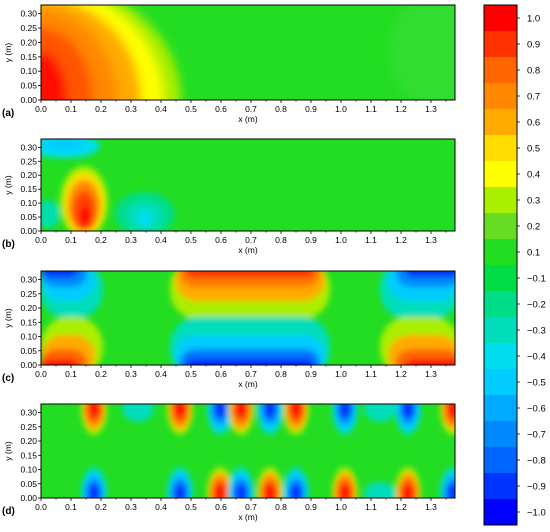 The height and width of the screenshot is (532, 550). Describe the element at coordinates (8, 511) in the screenshot. I see `panel-label: (d)` at that location.